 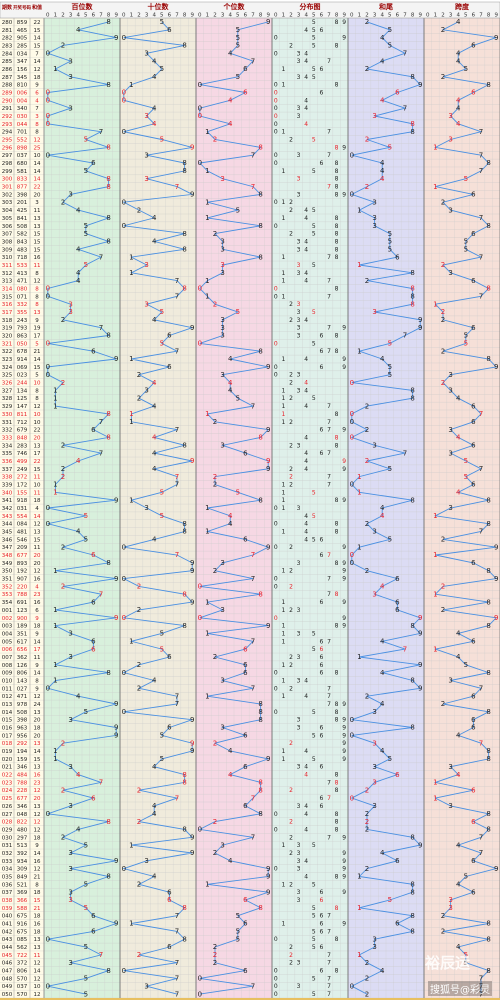 I want to click on row-sum: 17, so click(x=37, y=650).